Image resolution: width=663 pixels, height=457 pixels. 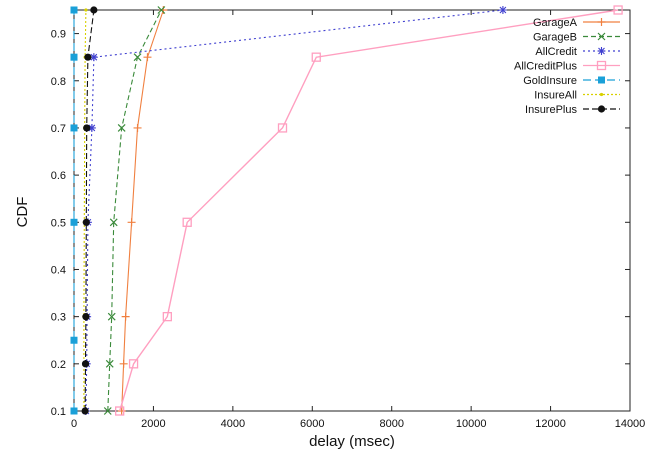 What do you see at coordinates (630, 424) in the screenshot?
I see `x-tick-label: 14000` at bounding box center [630, 424].